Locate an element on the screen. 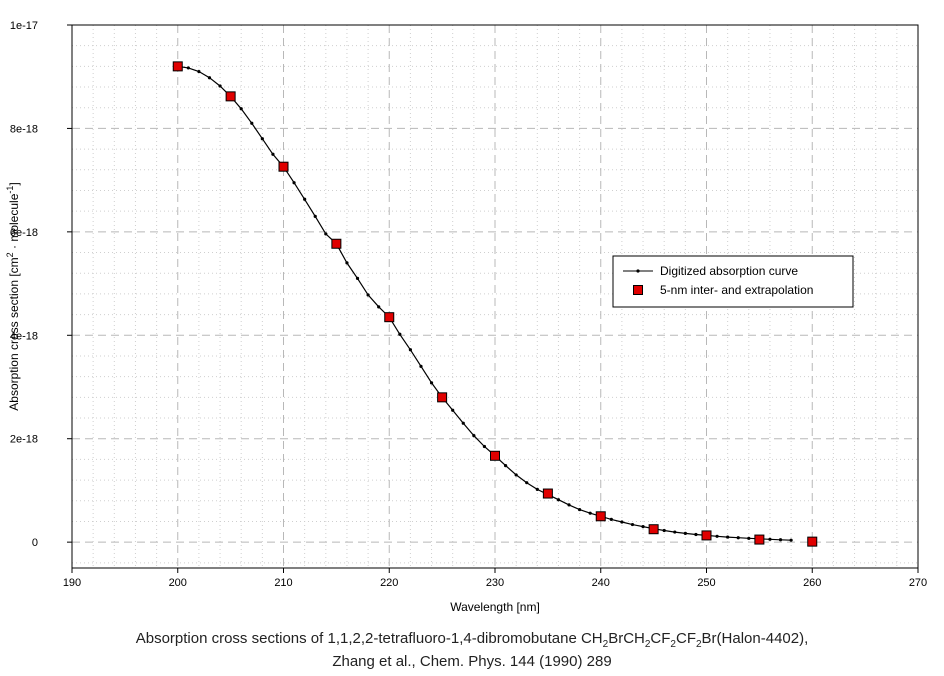 The width and height of the screenshot is (944, 676). y-axis-title-part: ] is located at coordinates (14, 183).